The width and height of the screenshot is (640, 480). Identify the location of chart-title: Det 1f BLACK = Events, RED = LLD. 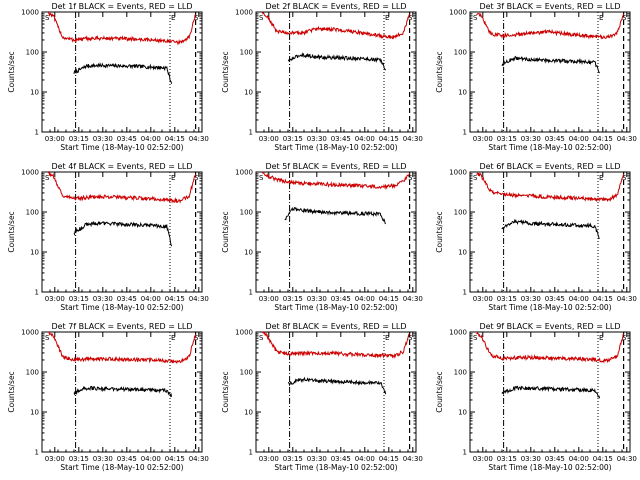
(121, 6).